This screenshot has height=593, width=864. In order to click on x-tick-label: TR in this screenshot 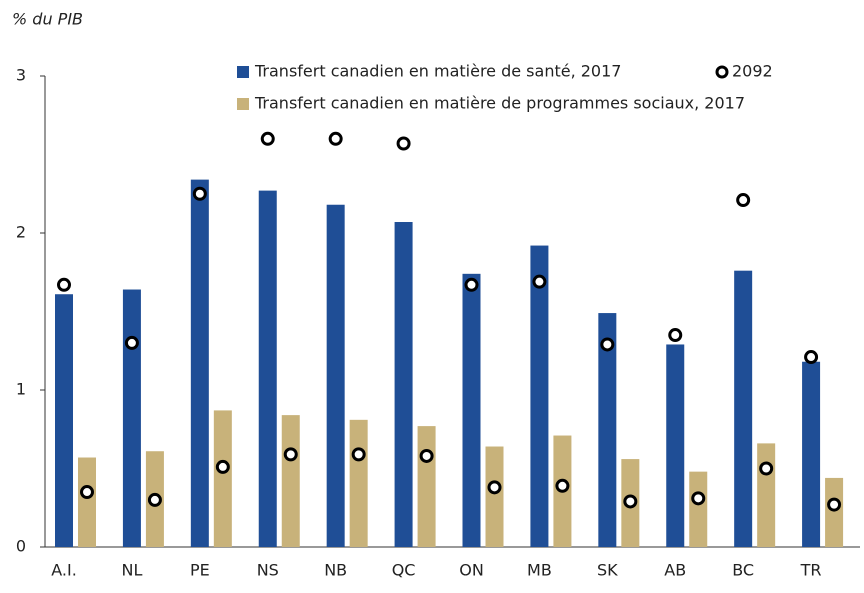, I will do `click(811, 570)`.